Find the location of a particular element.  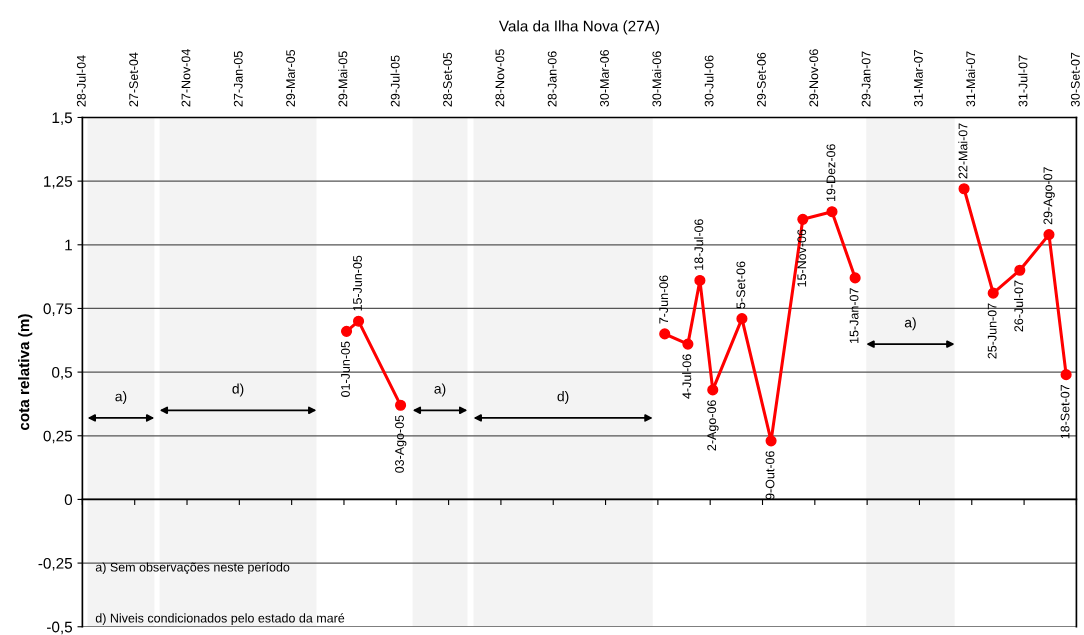

x-tick-label: 30-Set-07 is located at coordinates (1075, 79).